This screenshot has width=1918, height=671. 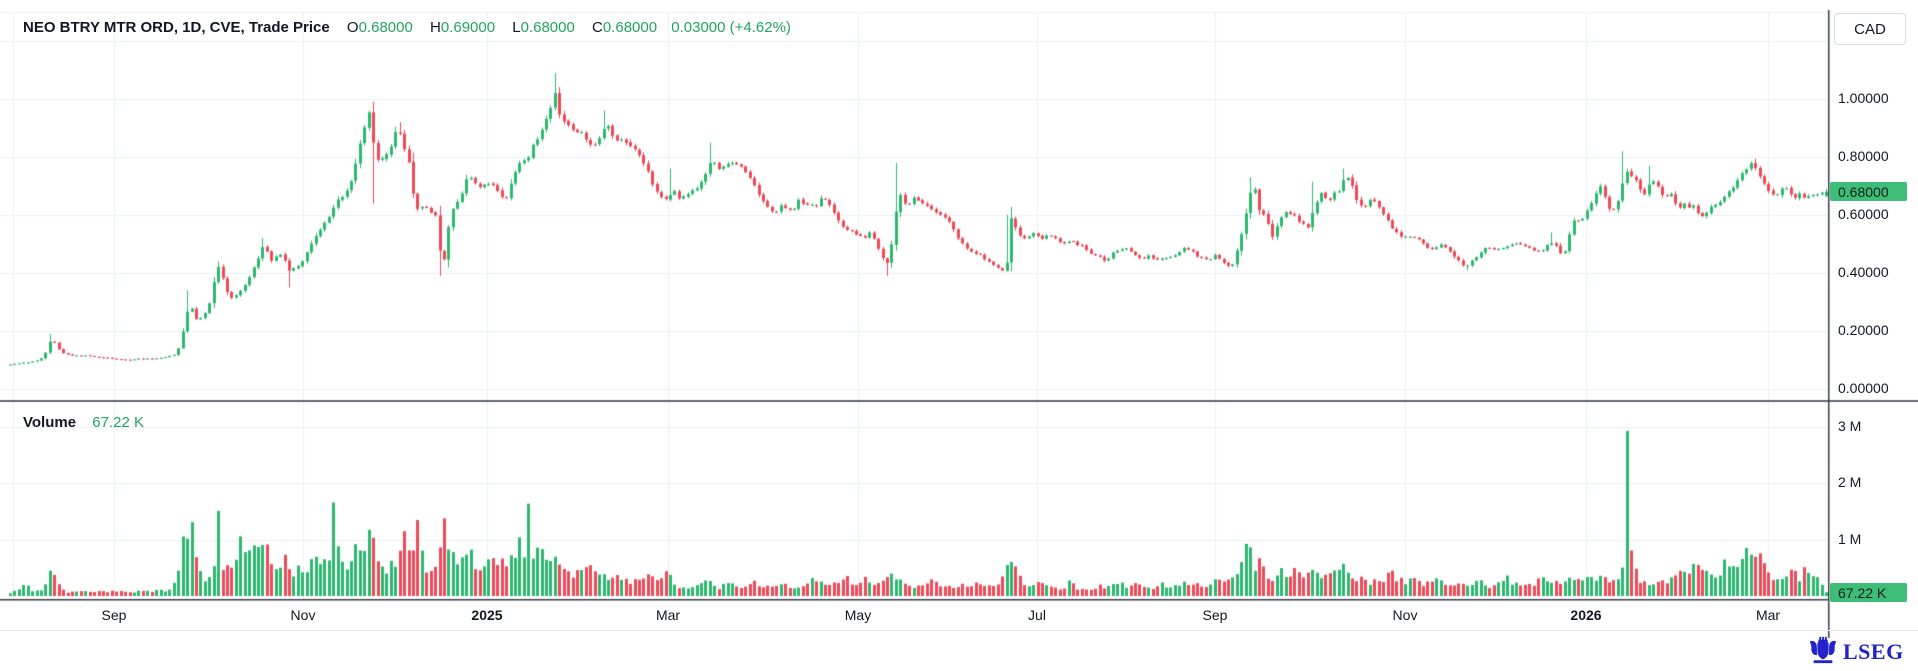 I want to click on change-value: 0.03000 (+4.62%), so click(x=731, y=27).